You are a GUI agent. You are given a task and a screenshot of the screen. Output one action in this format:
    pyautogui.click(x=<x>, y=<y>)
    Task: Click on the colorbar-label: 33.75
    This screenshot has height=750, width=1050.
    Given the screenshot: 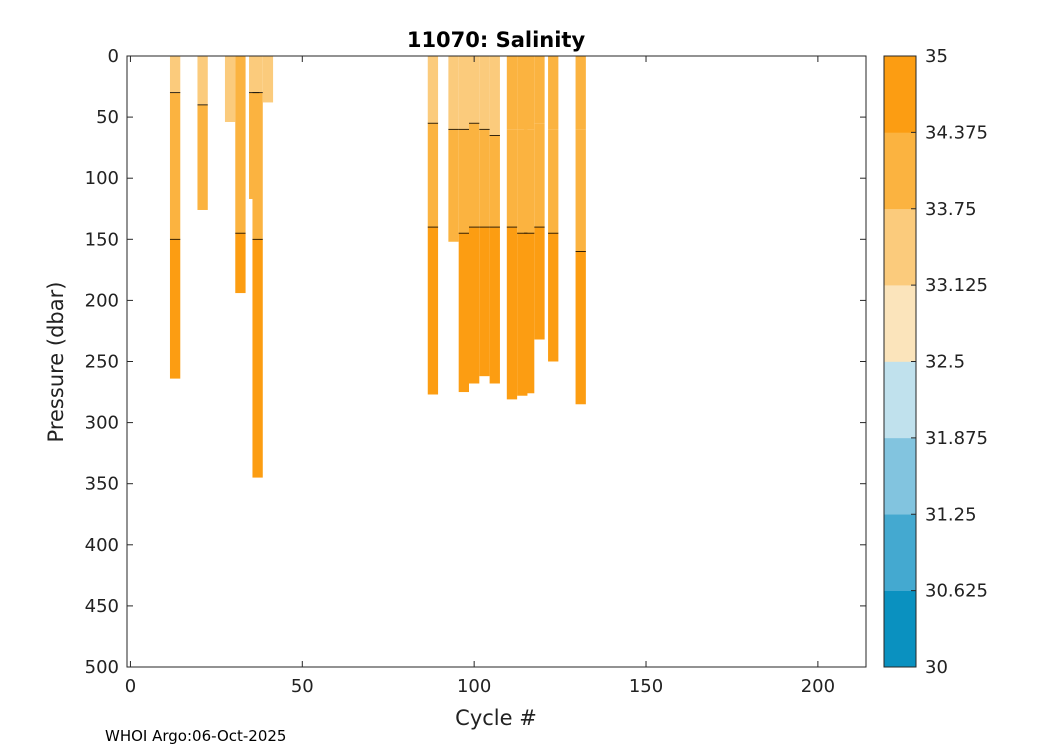 What is the action you would take?
    pyautogui.click(x=951, y=209)
    